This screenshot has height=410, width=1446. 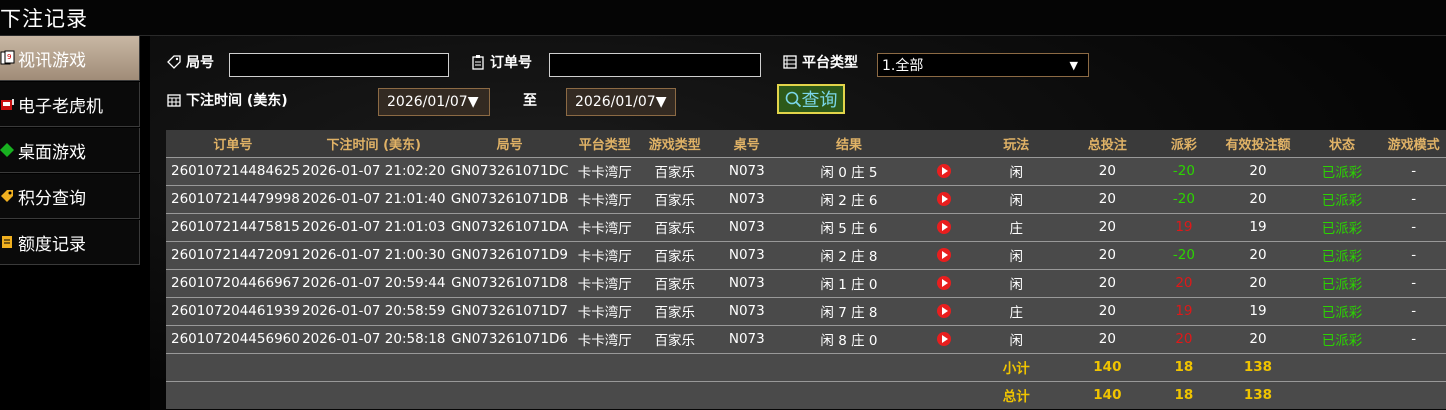 I want to click on round-cell: GN073261071DC, so click(x=509, y=170).